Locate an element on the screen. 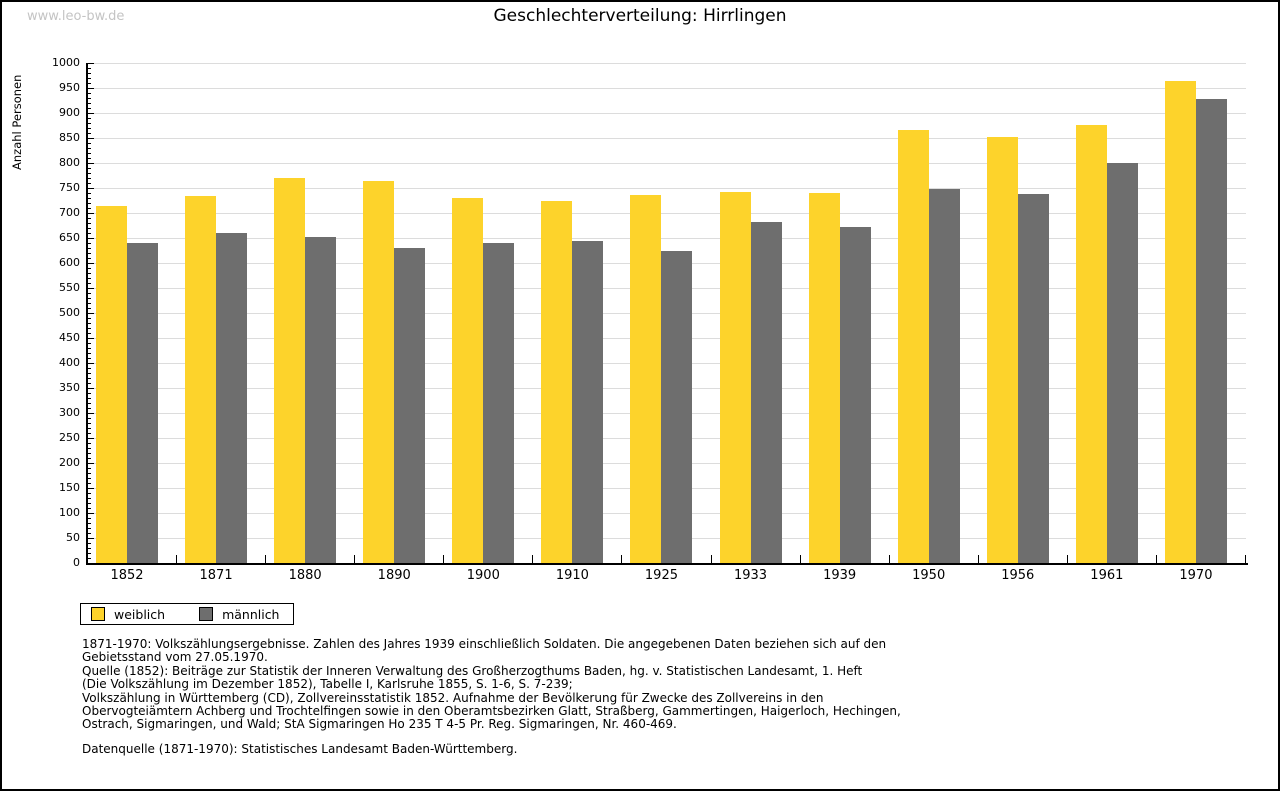 Image resolution: width=1280 pixels, height=791 pixels. bar-maennlich-1933 is located at coordinates (766, 392).